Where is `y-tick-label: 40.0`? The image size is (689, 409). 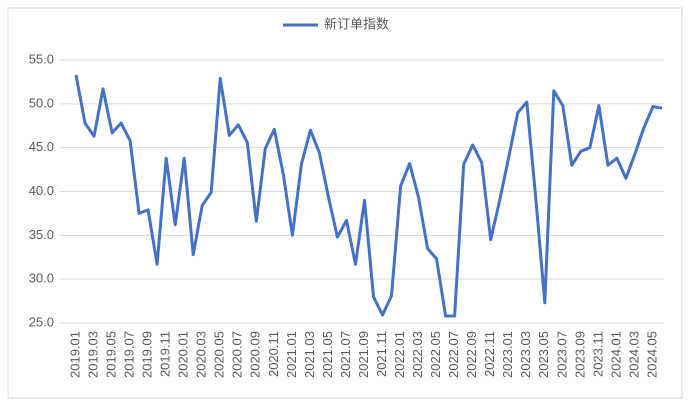
y-tick-label: 40.0 is located at coordinates (41, 190).